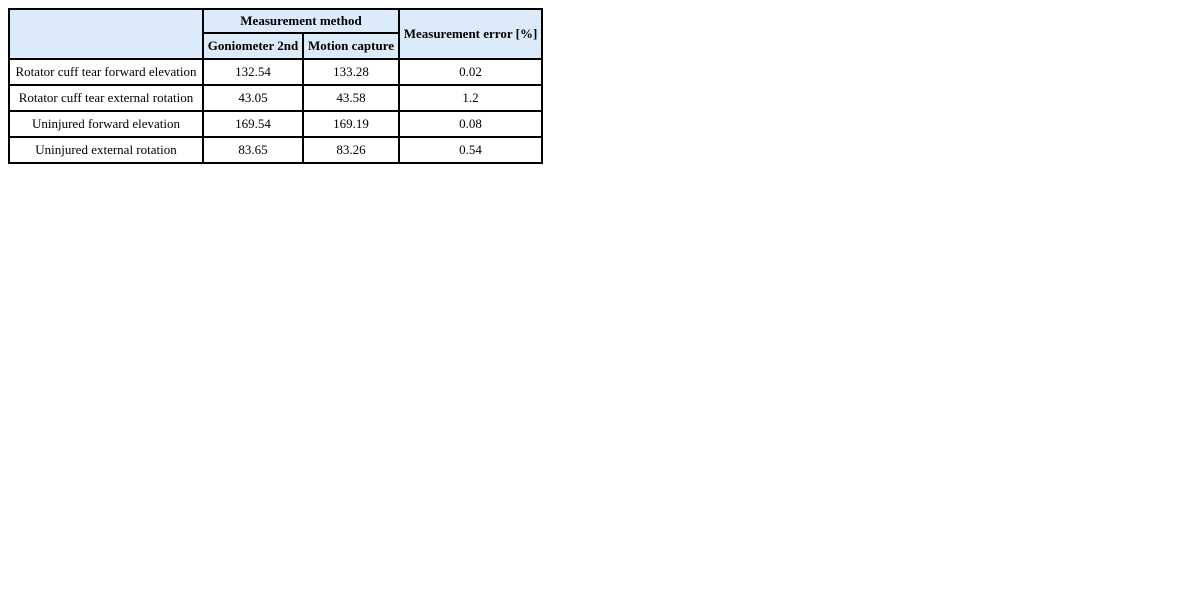 The height and width of the screenshot is (600, 1200). Describe the element at coordinates (470, 34) in the screenshot. I see `error-header-cell: Measurement error [%]` at that location.